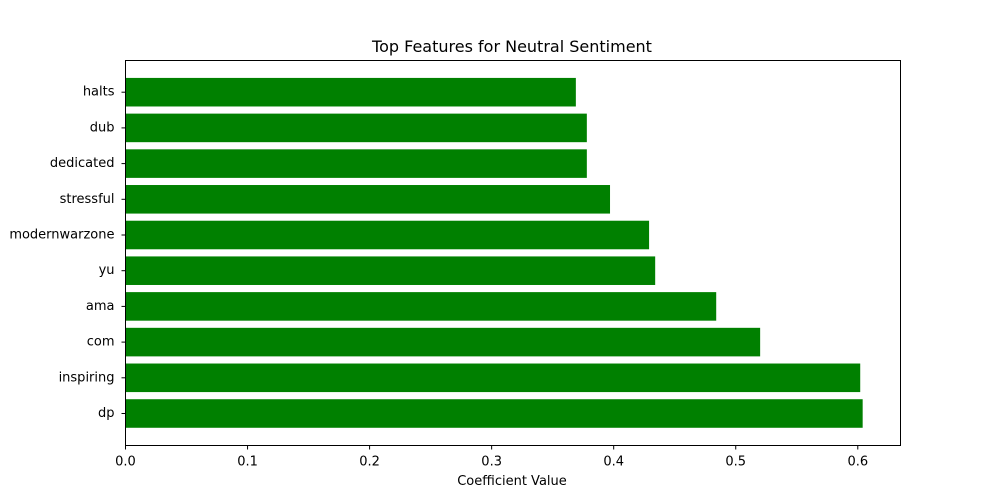 The height and width of the screenshot is (500, 1000). I want to click on y-tick-label: dub, so click(102, 127).